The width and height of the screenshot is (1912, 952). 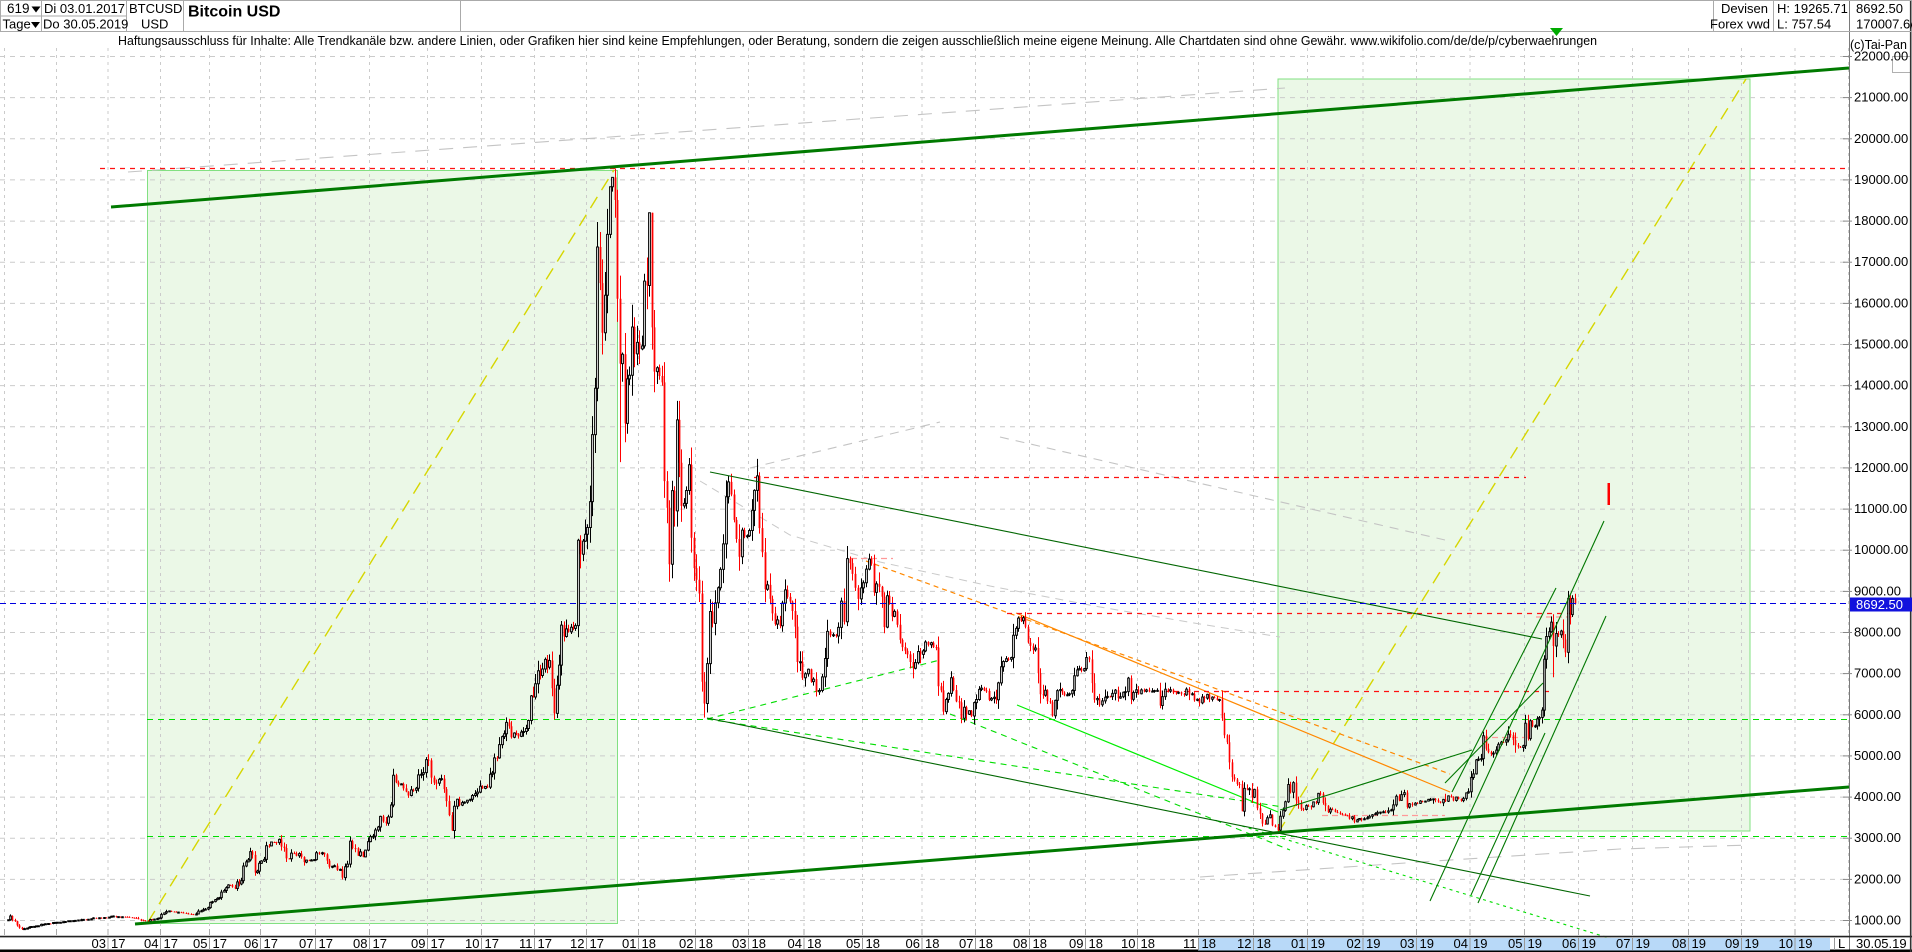 What do you see at coordinates (1877, 796) in the screenshot?
I see `svg-text: 4000.00` at bounding box center [1877, 796].